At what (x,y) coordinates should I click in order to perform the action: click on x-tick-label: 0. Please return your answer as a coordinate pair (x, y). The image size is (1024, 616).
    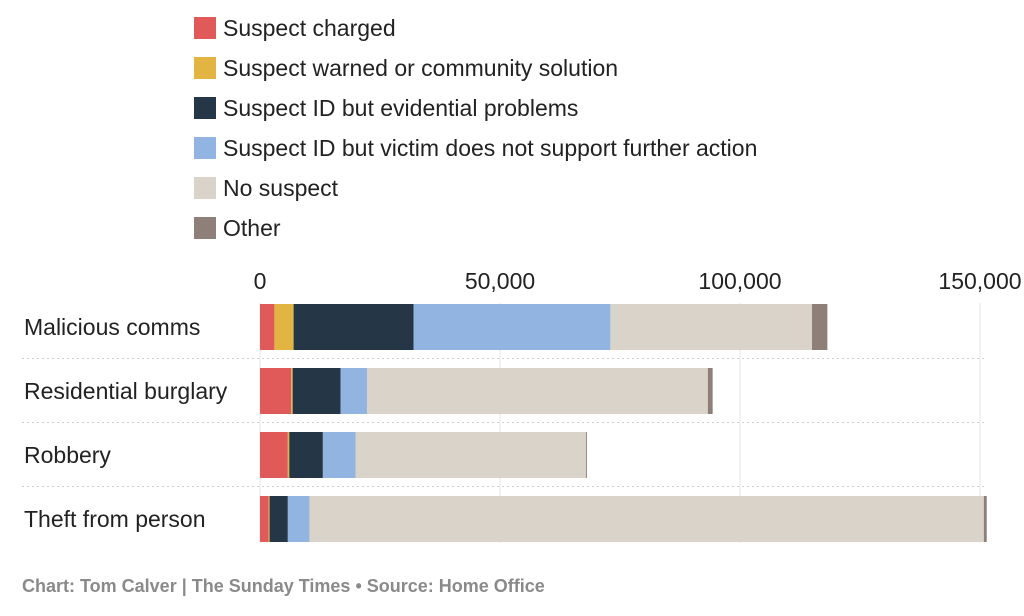
    Looking at the image, I should click on (260, 281).